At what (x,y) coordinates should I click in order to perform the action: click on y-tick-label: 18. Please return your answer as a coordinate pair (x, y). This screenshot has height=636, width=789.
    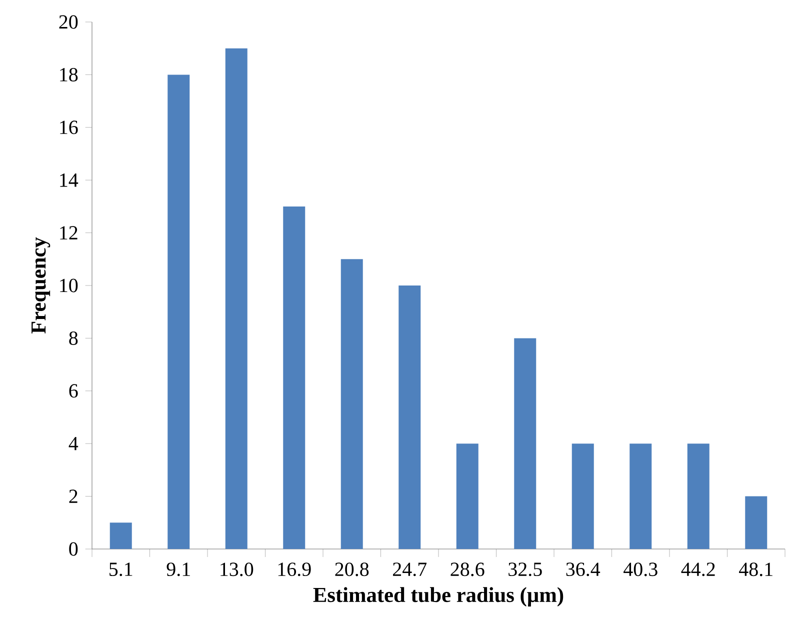
    Looking at the image, I should click on (69, 75).